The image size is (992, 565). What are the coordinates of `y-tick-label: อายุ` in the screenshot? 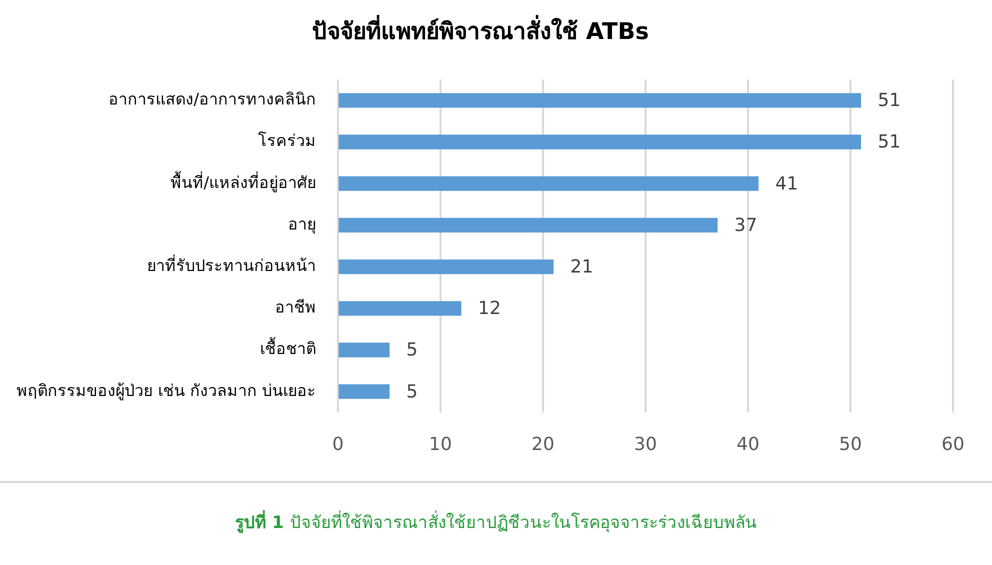 It's located at (302, 224).